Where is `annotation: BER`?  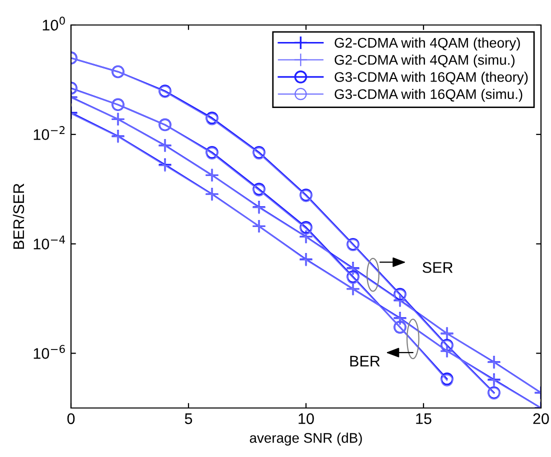
annotation: BER is located at coordinates (365, 361).